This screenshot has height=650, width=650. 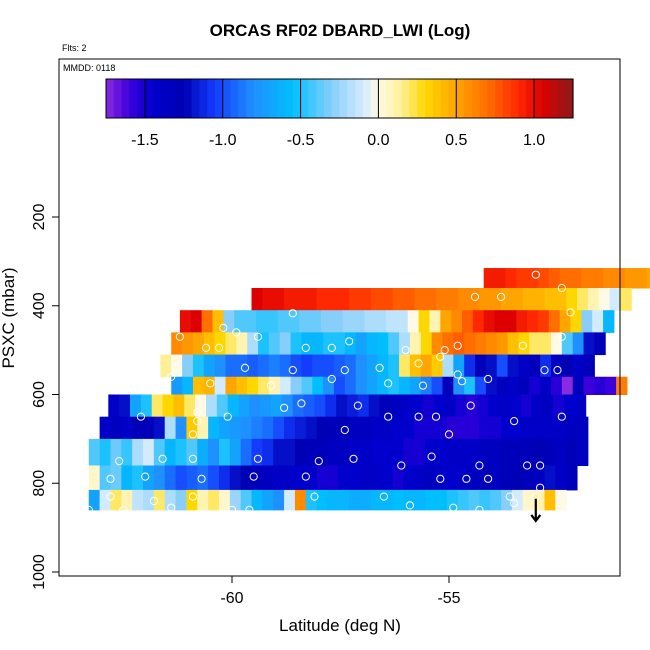 I want to click on y-axis-label: PSXC (mbar), so click(x=9, y=317).